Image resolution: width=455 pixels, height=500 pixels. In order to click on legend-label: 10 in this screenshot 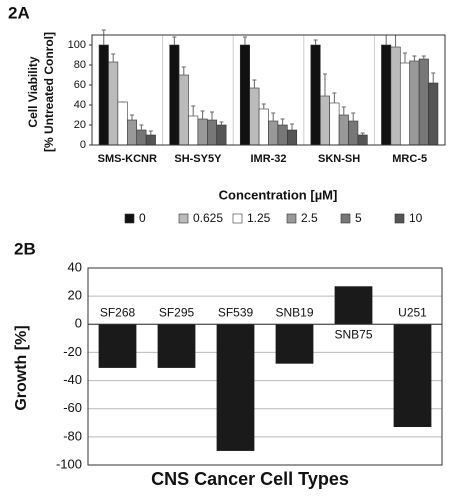, I will do `click(416, 218)`.